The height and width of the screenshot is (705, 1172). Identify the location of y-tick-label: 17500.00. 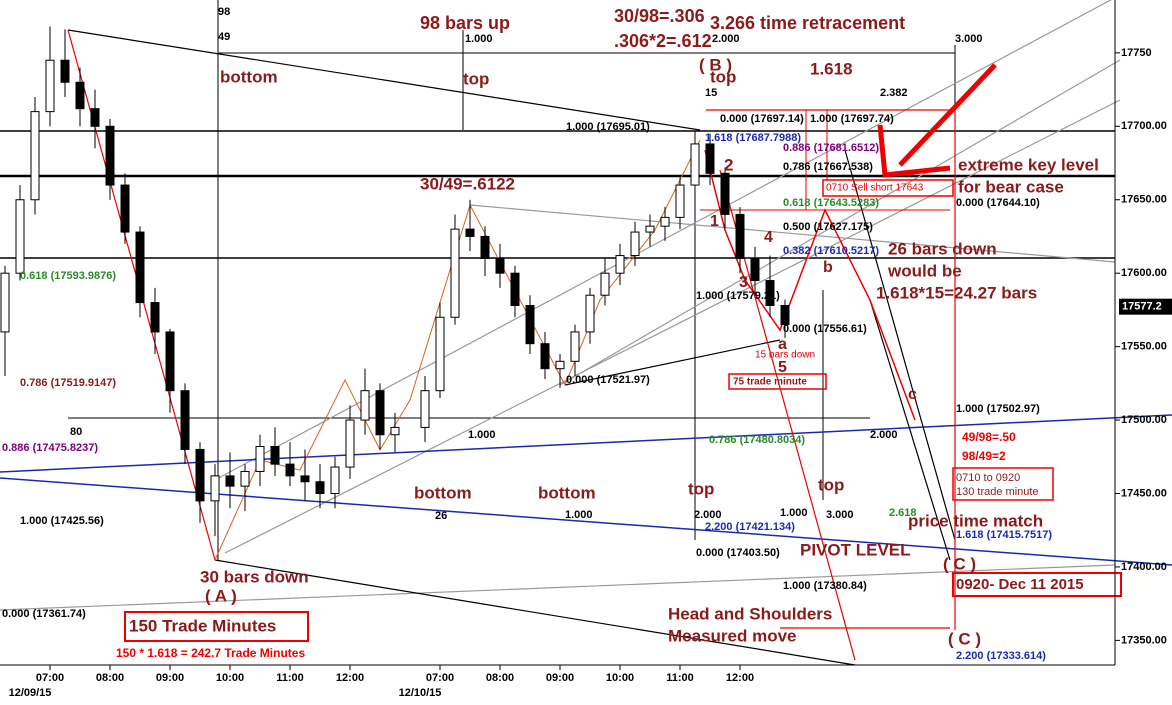
(1144, 420).